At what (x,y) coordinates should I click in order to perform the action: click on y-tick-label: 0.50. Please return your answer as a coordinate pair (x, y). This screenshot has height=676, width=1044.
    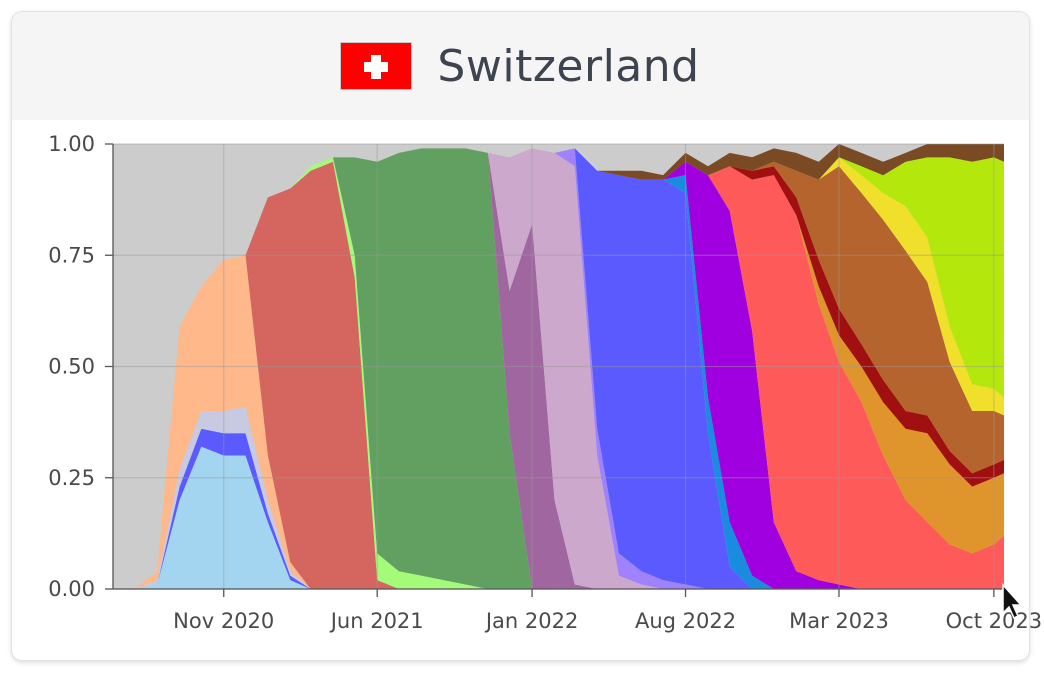
    Looking at the image, I should click on (71, 367).